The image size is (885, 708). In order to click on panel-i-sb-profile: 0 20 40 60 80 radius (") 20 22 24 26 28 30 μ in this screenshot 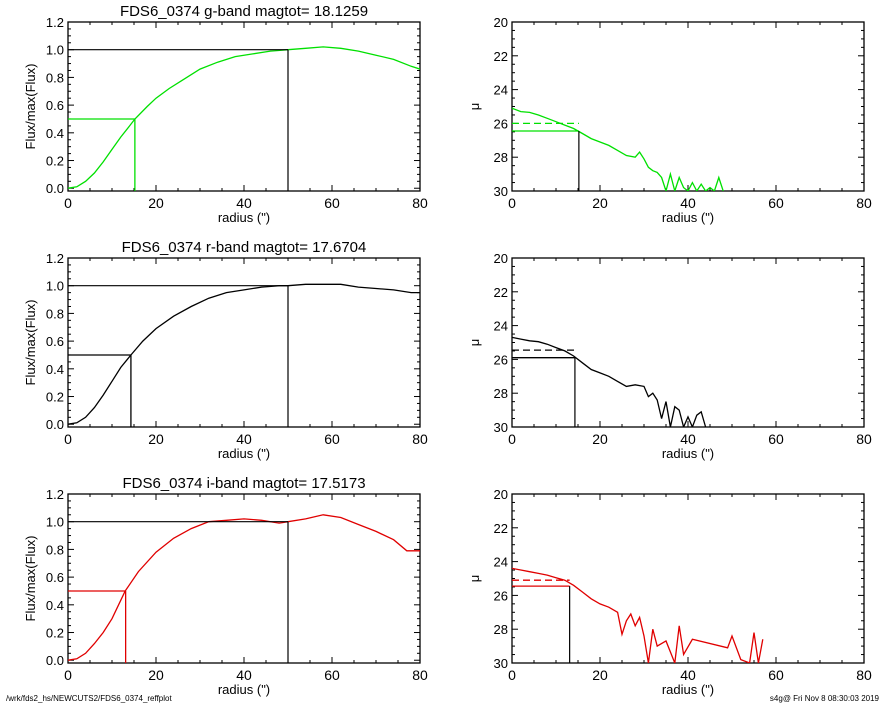, I will do `click(669, 592)`.